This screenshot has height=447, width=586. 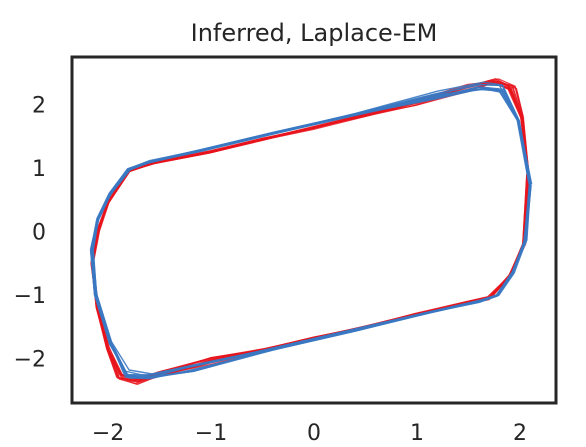 I want to click on x-tick-label: 1, so click(x=417, y=433).